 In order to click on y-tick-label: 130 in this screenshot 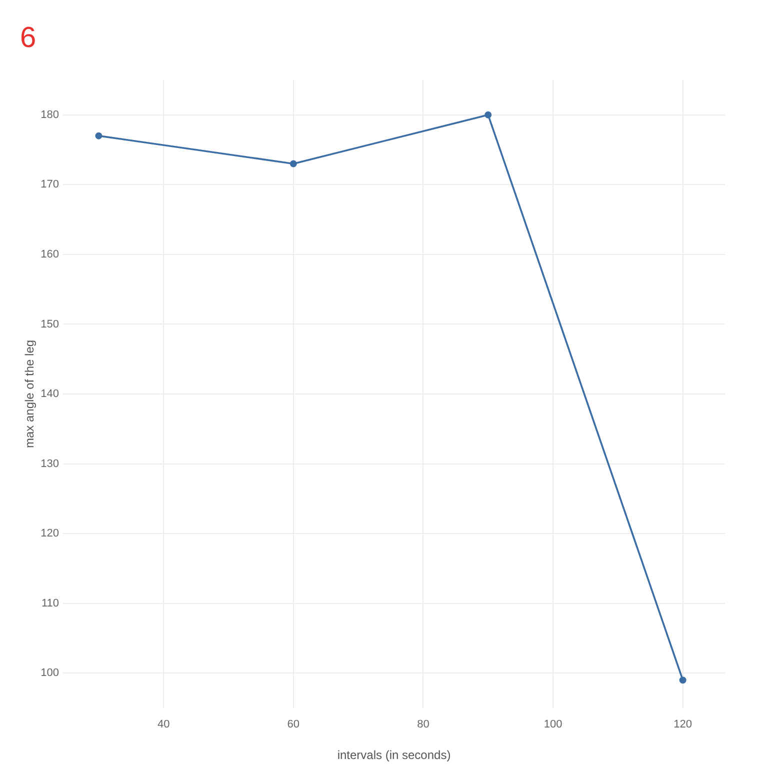, I will do `click(49, 464)`.